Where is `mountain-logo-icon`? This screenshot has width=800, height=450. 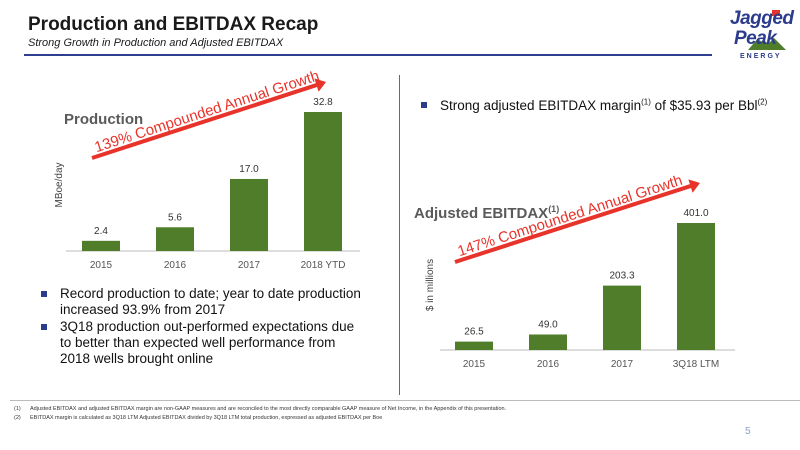 mountain-logo-icon is located at coordinates (767, 30).